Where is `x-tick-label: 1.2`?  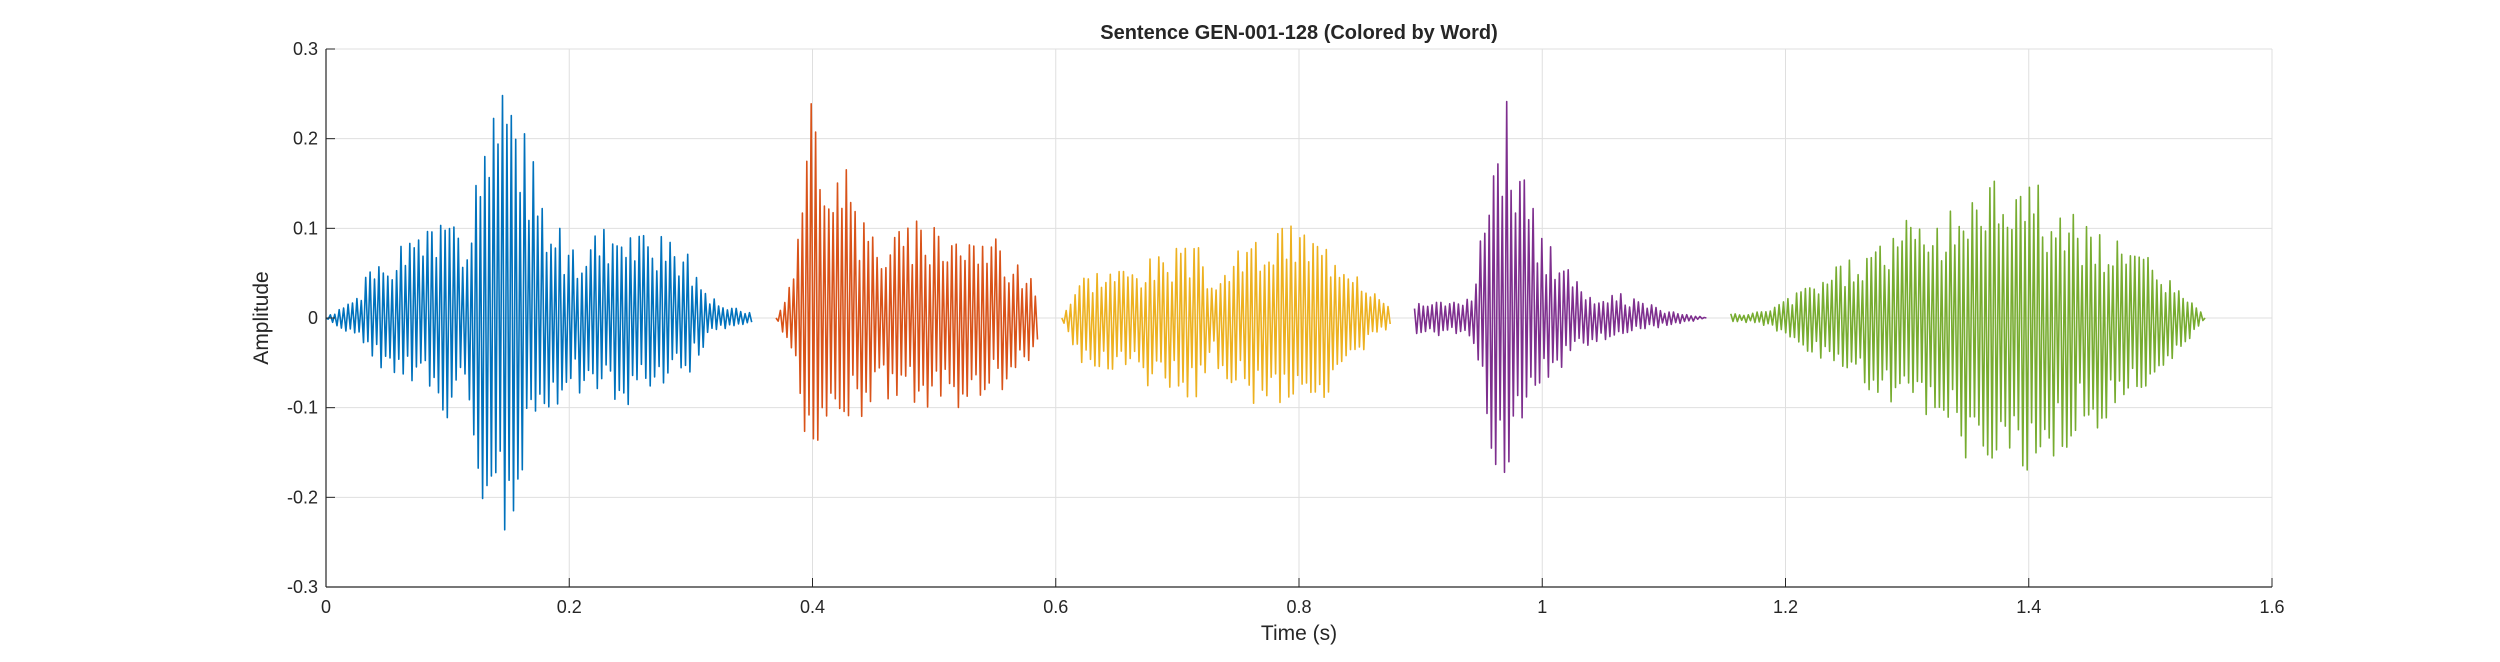 x-tick-label: 1.2 is located at coordinates (1785, 607).